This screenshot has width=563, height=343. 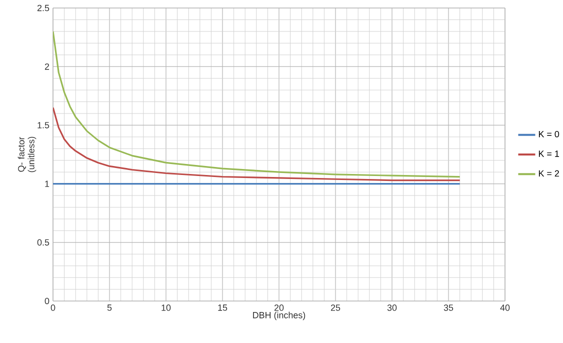 I want to click on y-tick-label: 1, so click(x=47, y=183).